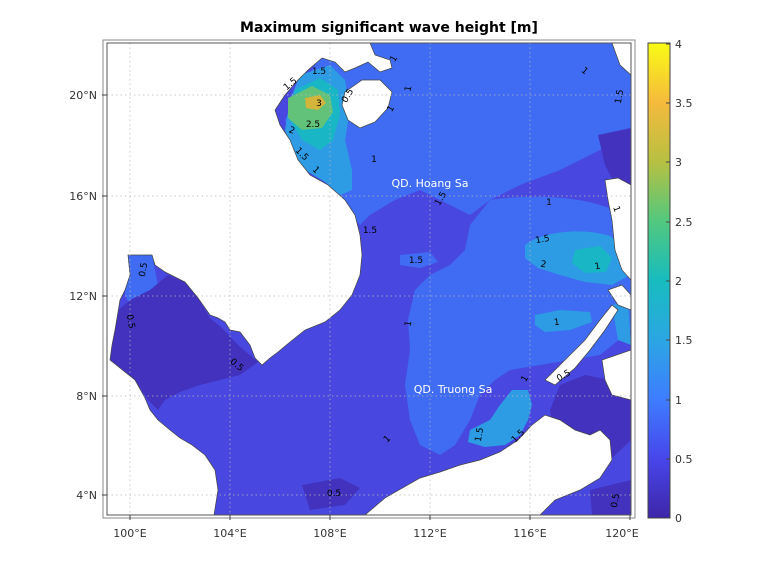 Image resolution: width=778 pixels, height=583 pixels. Describe the element at coordinates (529, 533) in the screenshot. I see `x-tick-label: 116°E` at that location.